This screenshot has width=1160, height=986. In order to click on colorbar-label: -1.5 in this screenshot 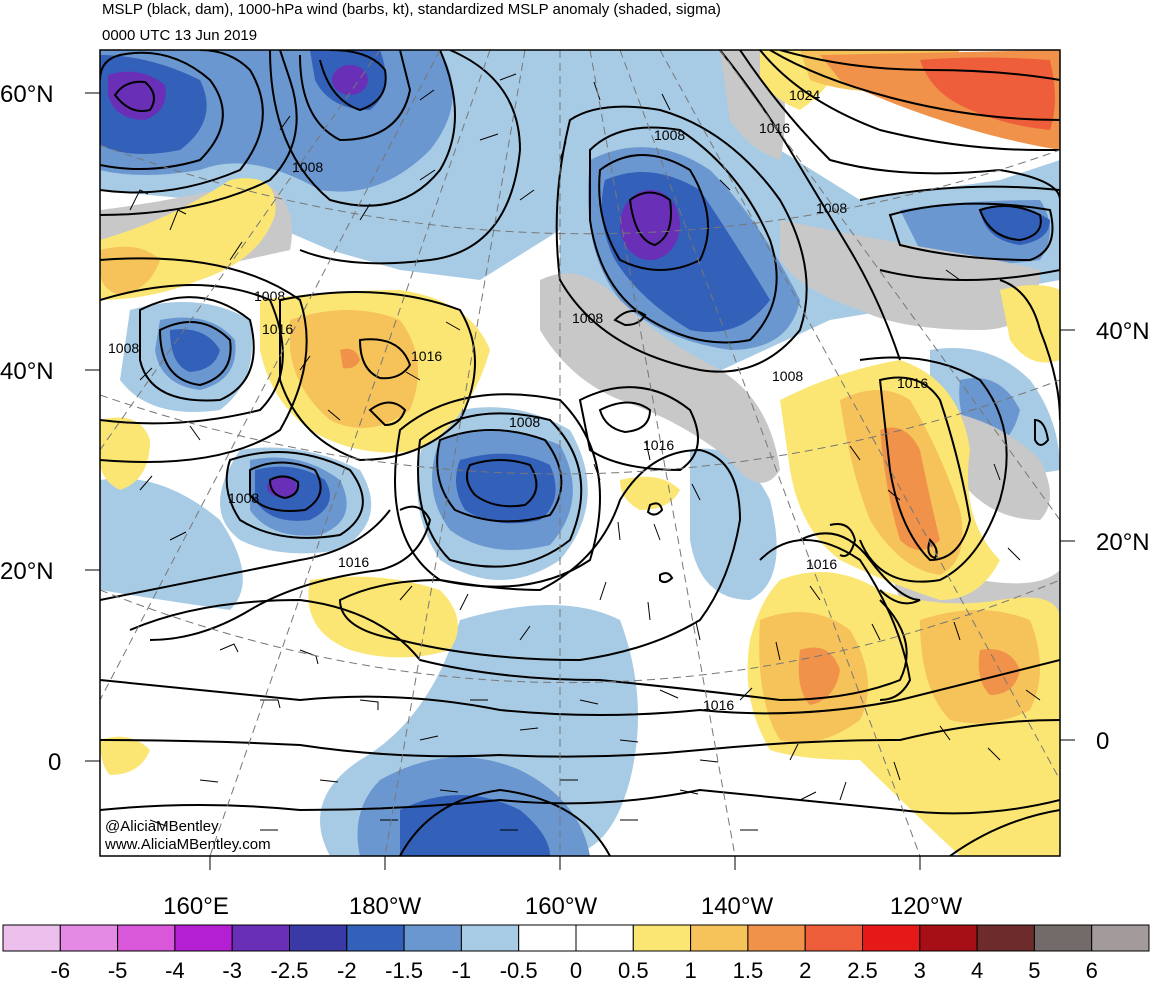, I will do `click(404, 969)`.